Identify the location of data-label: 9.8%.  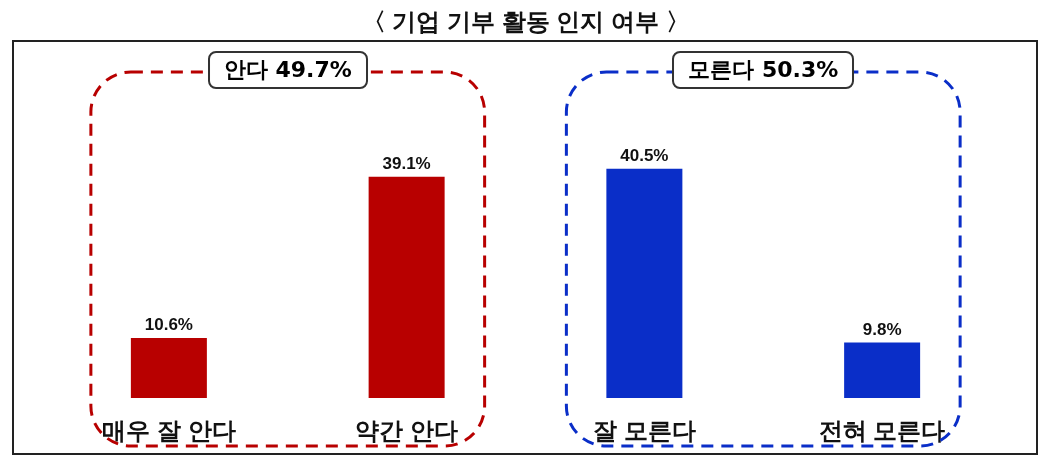
(882, 329).